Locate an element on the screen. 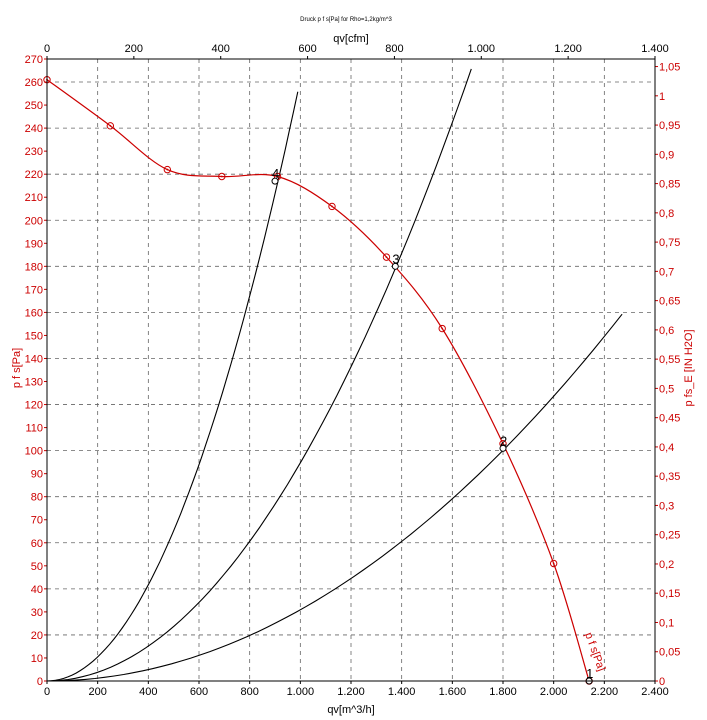 This screenshot has width=707, height=720. x-tick-label: 200 is located at coordinates (97, 692).